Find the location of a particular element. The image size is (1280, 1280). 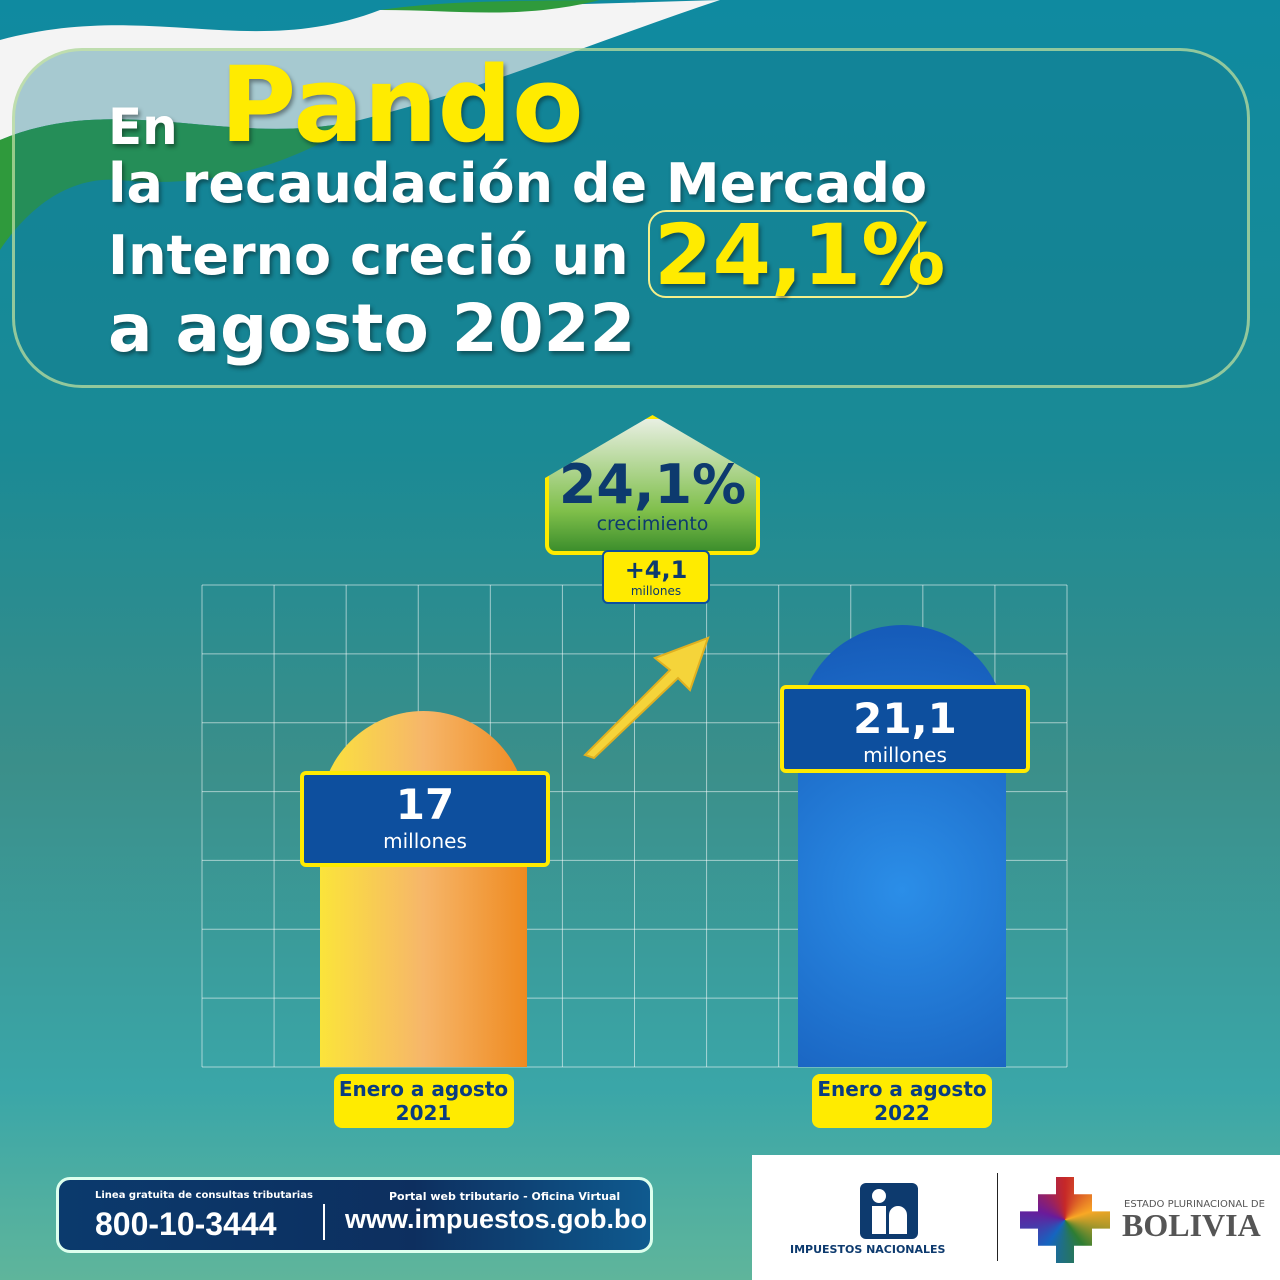

headline-line3: Interno creció un is located at coordinates (368, 255).